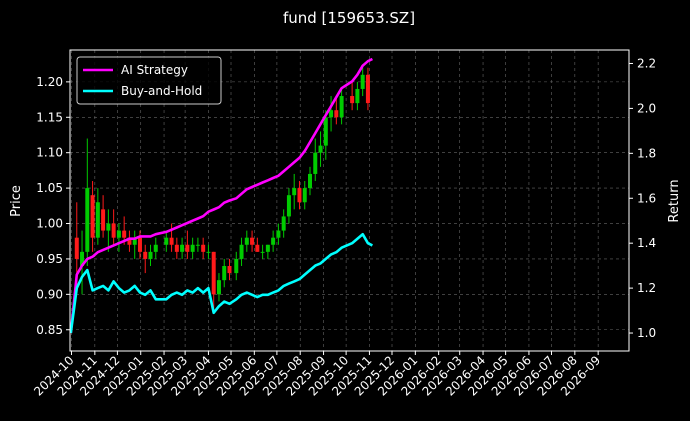 This screenshot has height=421, width=690. What do you see at coordinates (646, 288) in the screenshot?
I see `y-tick-label-right: 1.2` at bounding box center [646, 288].